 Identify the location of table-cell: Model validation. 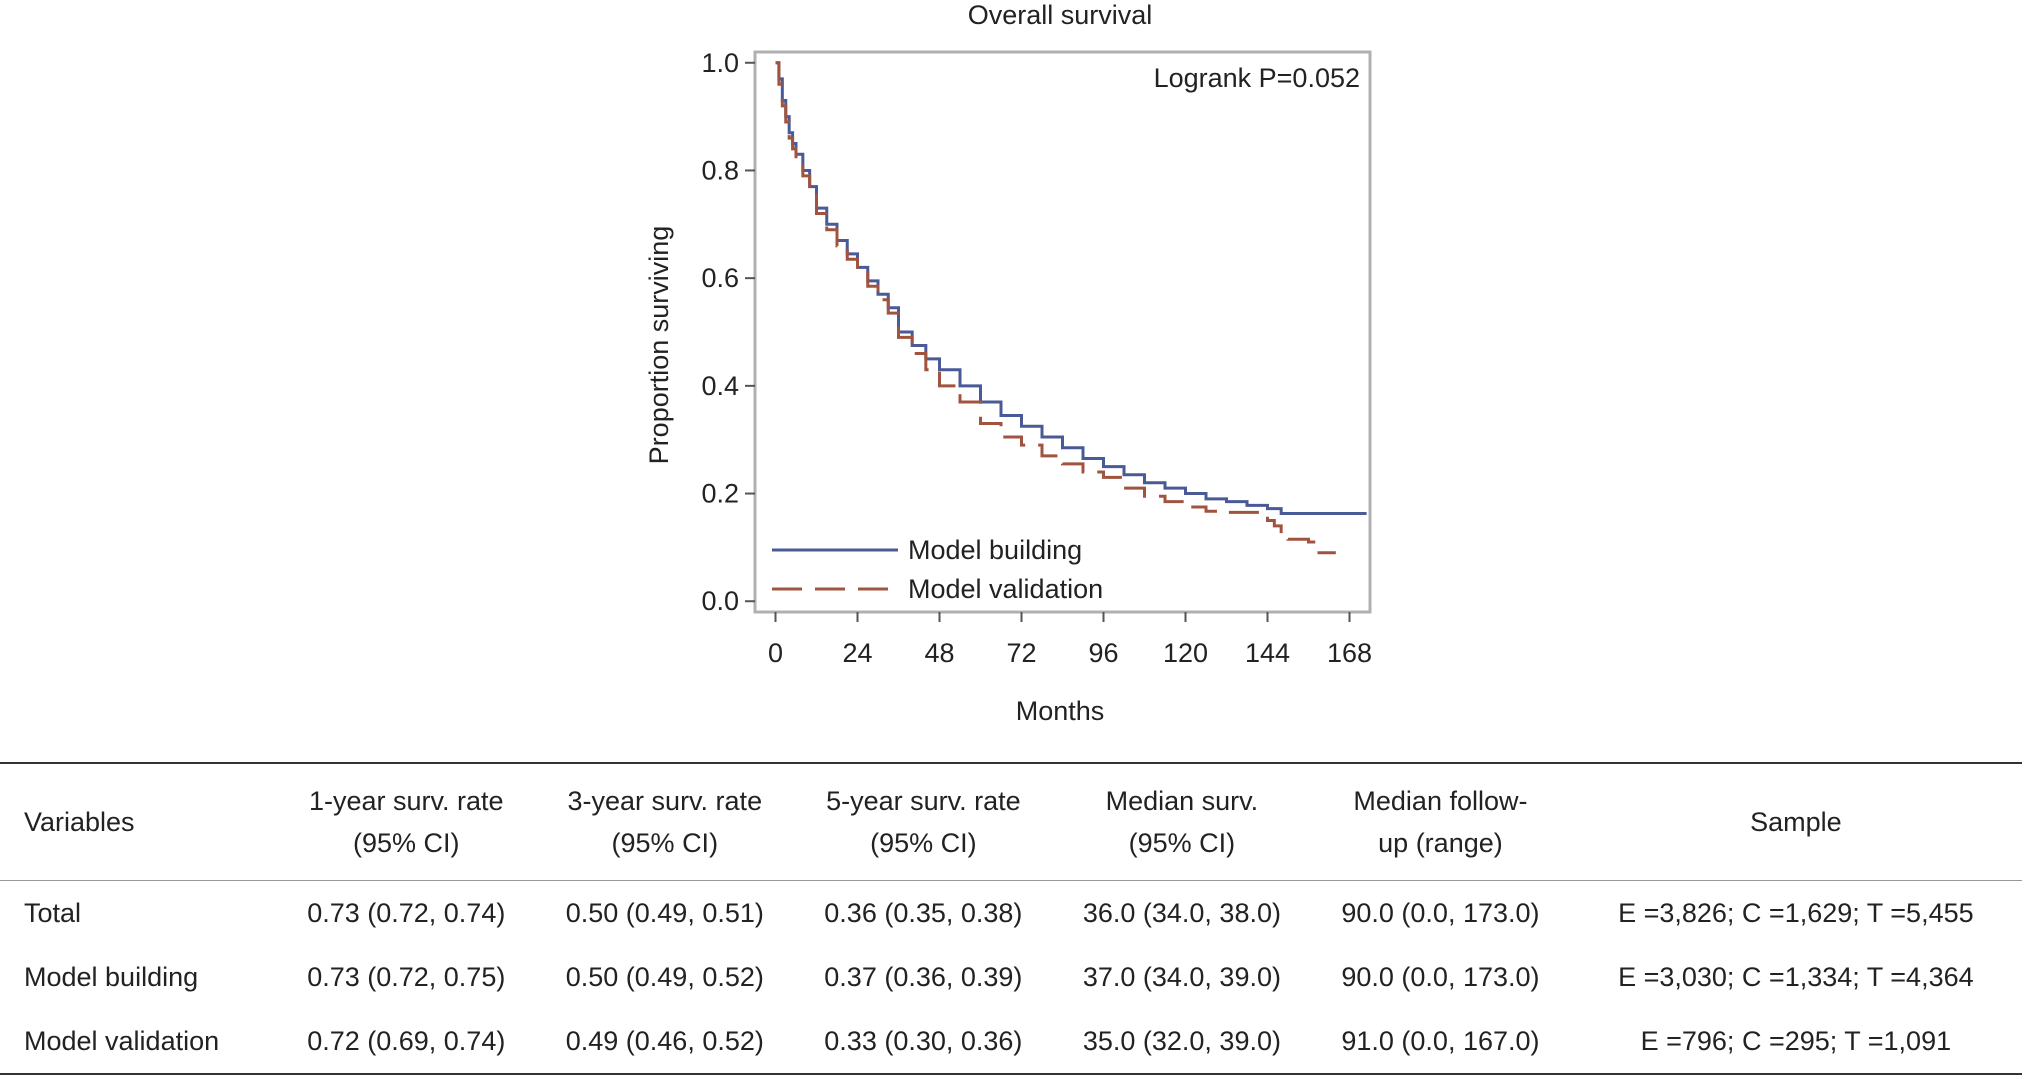
(122, 1040).